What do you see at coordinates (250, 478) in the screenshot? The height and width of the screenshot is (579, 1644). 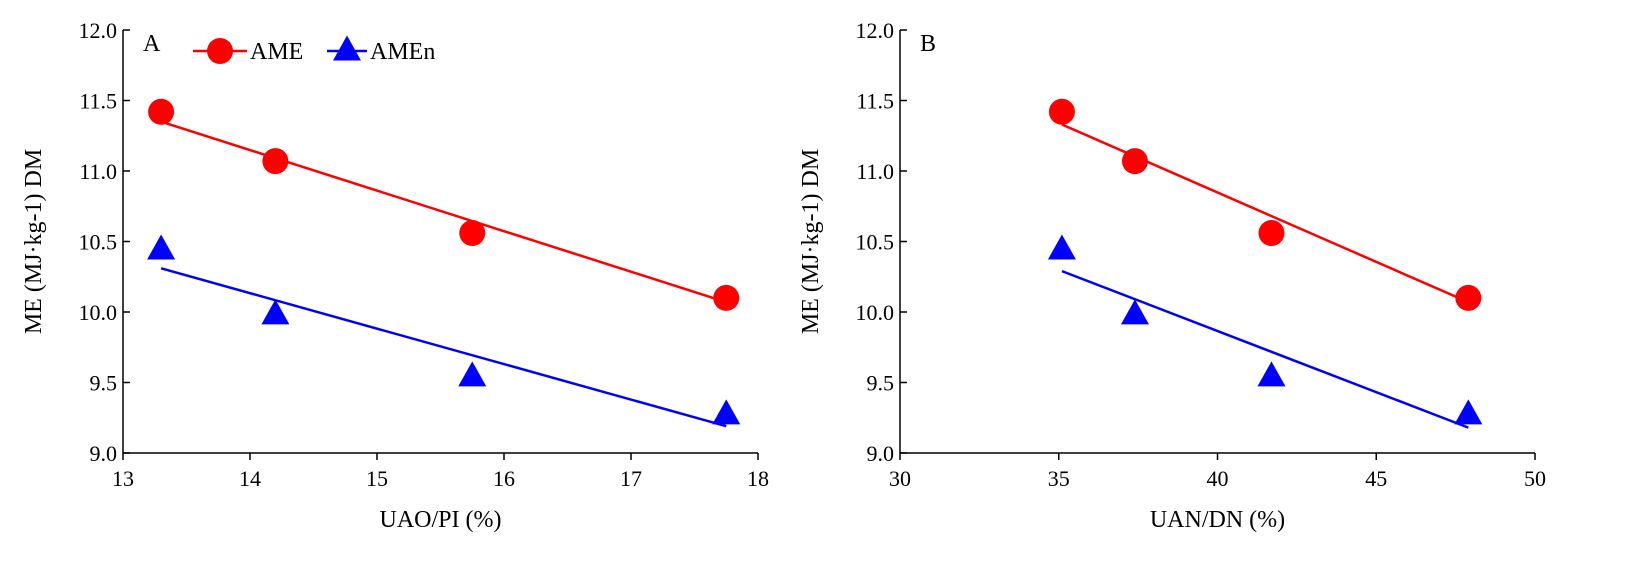 I see `x-tick-label: 14` at bounding box center [250, 478].